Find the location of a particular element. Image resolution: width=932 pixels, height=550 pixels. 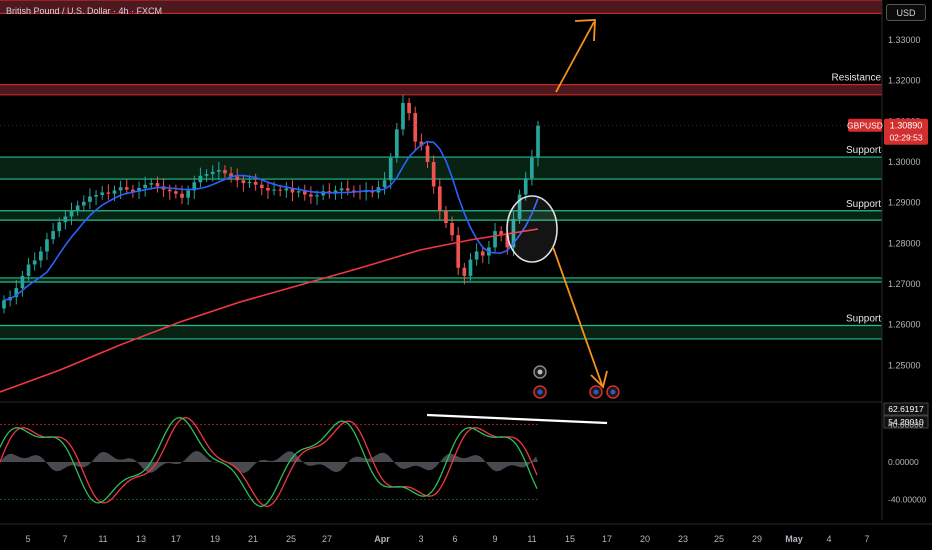

osc-readout-2: 54.20010 is located at coordinates (906, 422).